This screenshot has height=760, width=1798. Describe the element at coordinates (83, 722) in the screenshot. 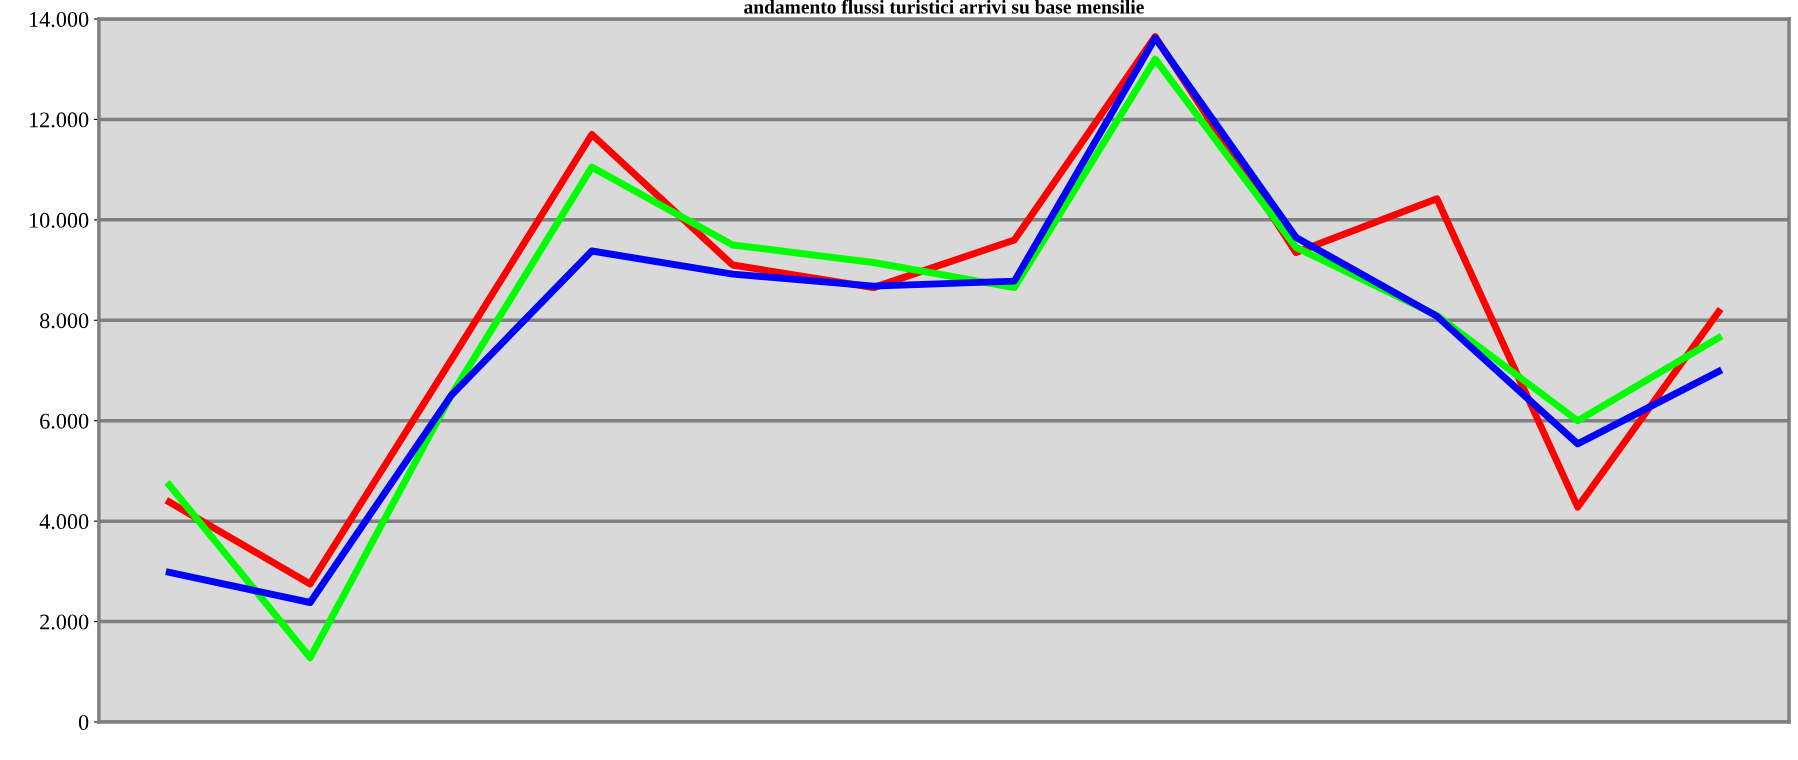

I see `y-tick-label: 0` at that location.